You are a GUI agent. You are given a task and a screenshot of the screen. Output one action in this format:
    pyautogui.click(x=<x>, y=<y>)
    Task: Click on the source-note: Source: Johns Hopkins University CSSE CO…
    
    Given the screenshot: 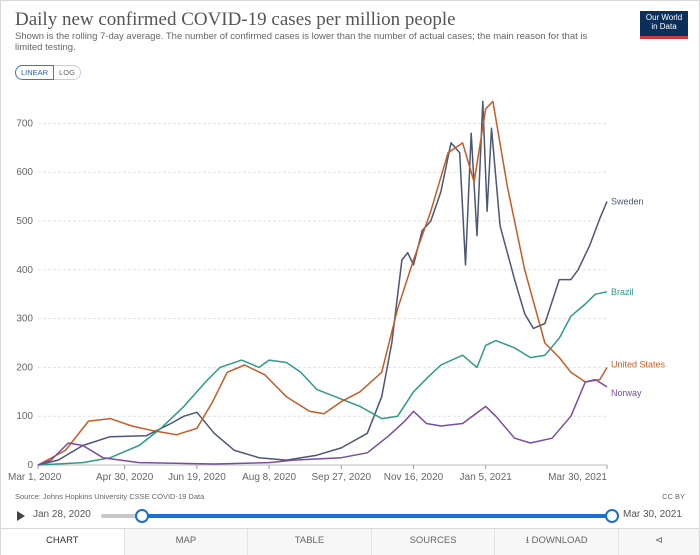 What is the action you would take?
    pyautogui.click(x=110, y=496)
    